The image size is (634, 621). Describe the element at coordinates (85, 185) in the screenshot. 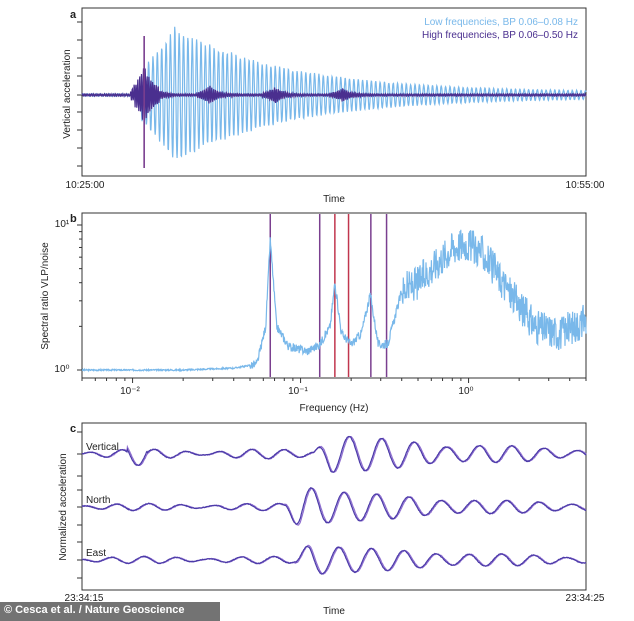

I see `panel-a-xstart-label: 10:25:00` at that location.